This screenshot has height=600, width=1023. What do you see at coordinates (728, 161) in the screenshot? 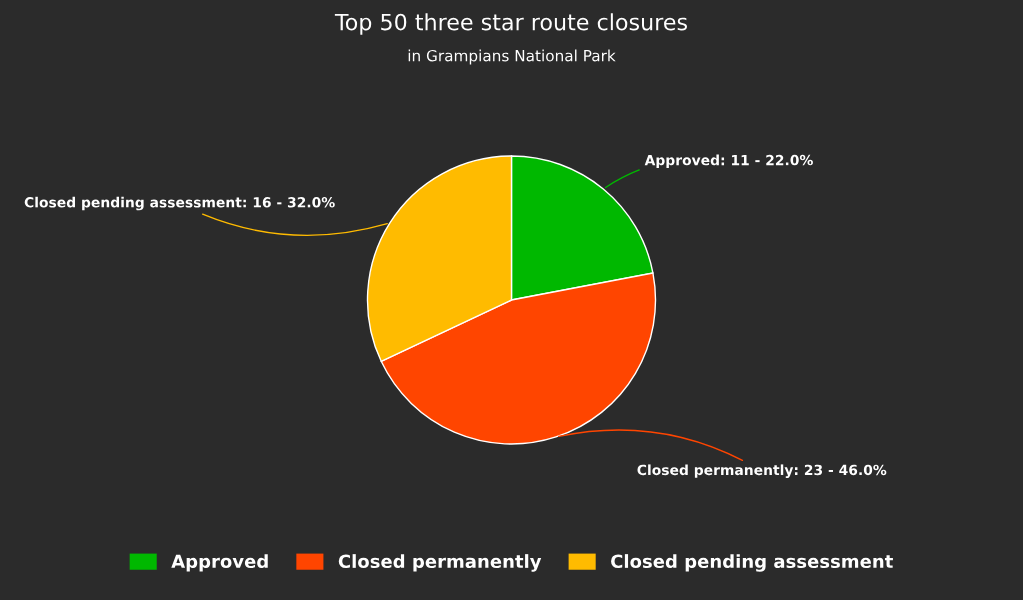
I see `data-label: Approved: 11 - 22.0%` at bounding box center [728, 161].